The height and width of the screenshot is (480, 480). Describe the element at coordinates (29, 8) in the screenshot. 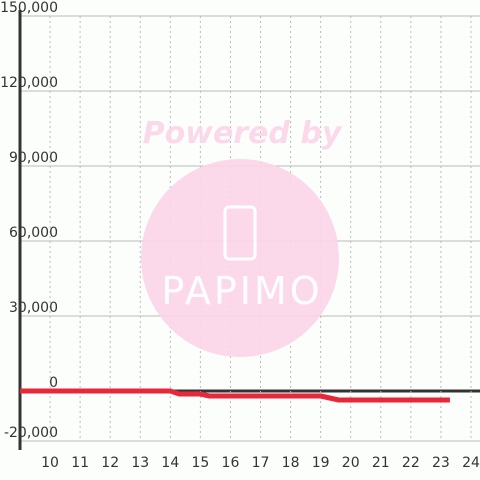

I see `y-tick-label: 150,000` at that location.